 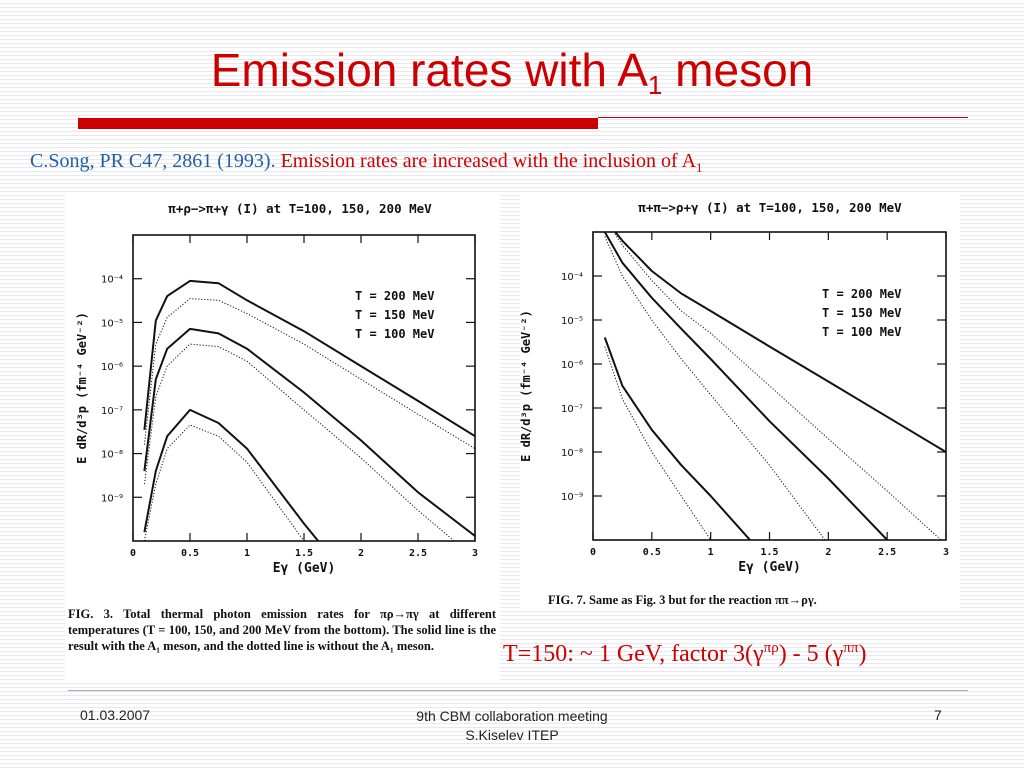 I want to click on title-subscript: 1, so click(x=655, y=85).